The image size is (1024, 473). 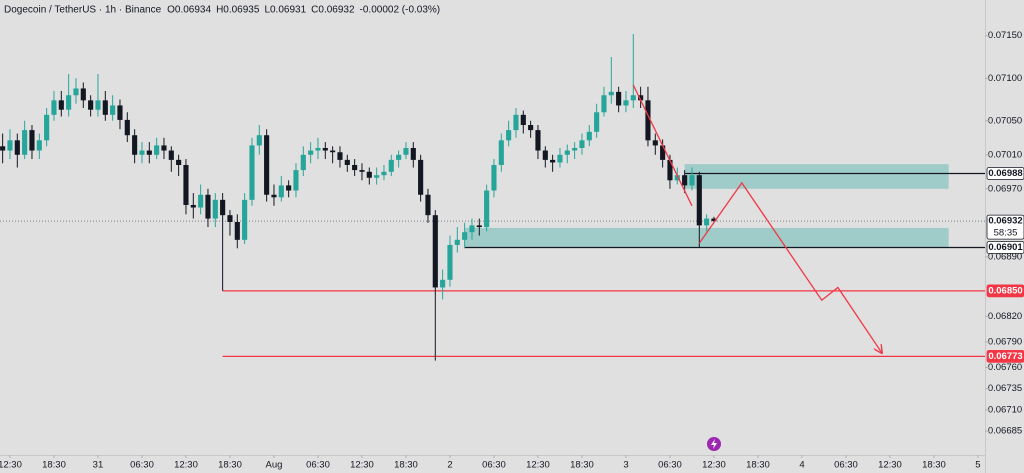 What do you see at coordinates (1005, 188) in the screenshot?
I see `y-tick-label: 0.06970` at bounding box center [1005, 188].